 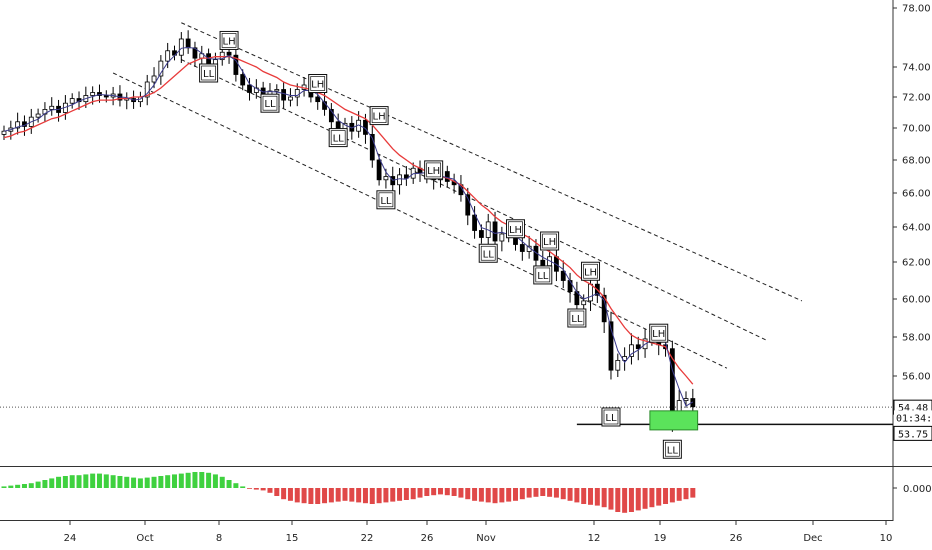 What do you see at coordinates (913, 408) in the screenshot?
I see `current-price-label: 54.48` at bounding box center [913, 408].